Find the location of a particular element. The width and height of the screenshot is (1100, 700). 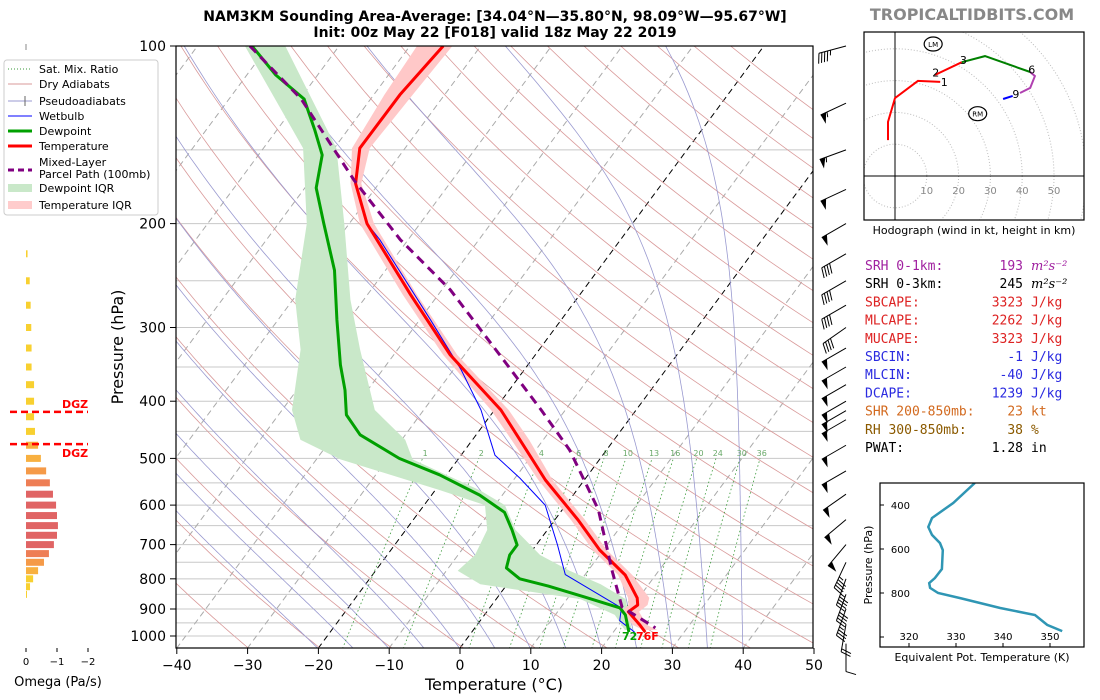

hodograph-height-label: 9 is located at coordinates (1015, 94).